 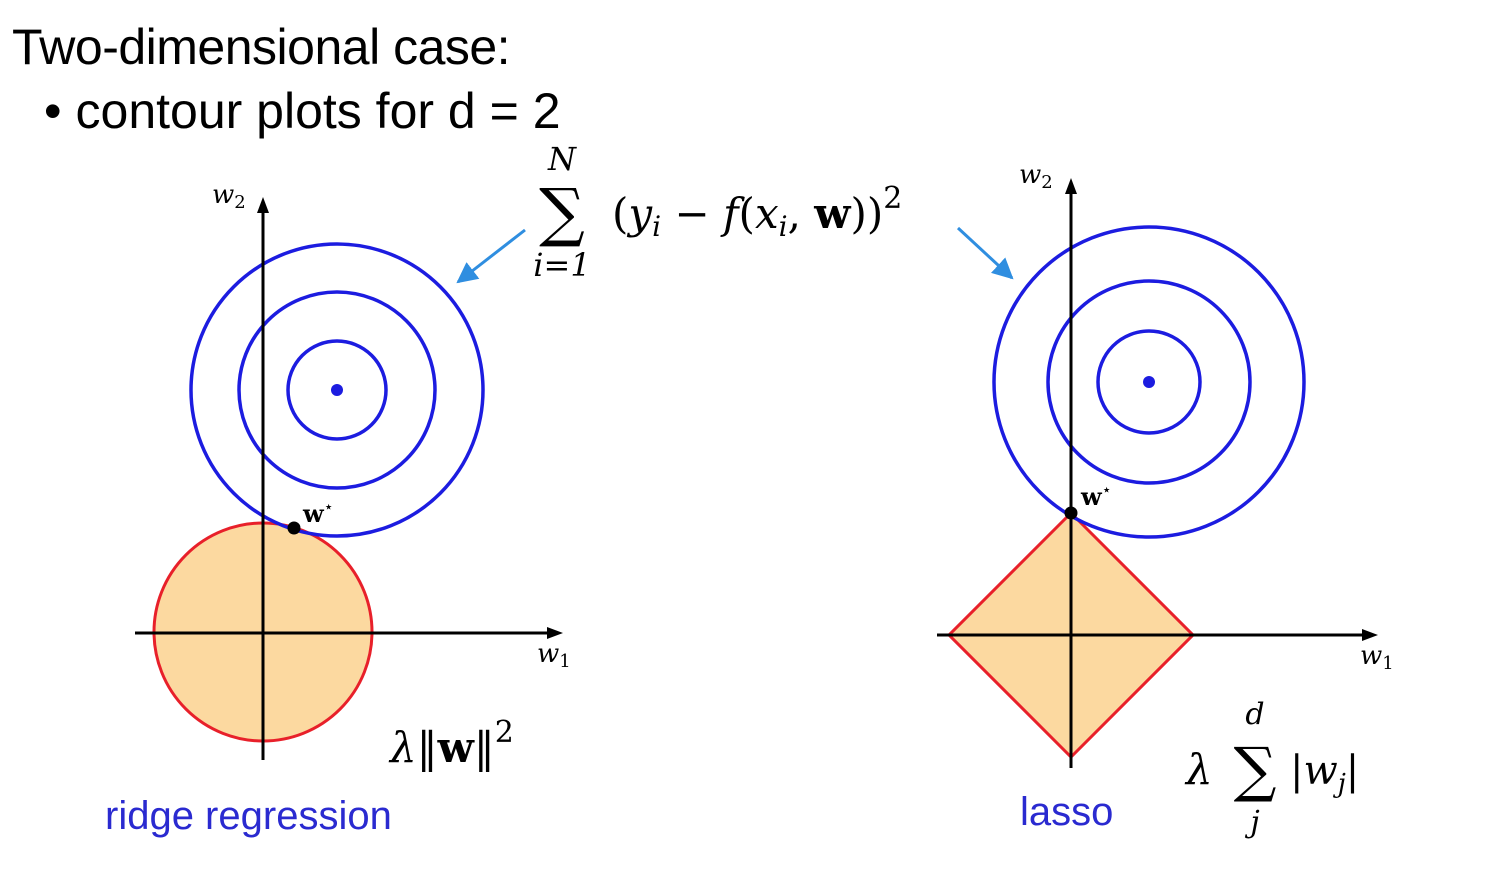 I want to click on lasso-w1-subscript: 1, so click(x=1387, y=663).